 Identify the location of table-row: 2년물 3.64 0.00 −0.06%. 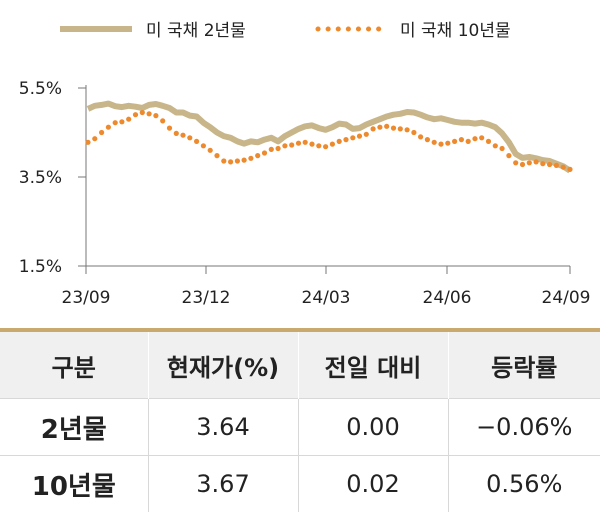
(300, 427).